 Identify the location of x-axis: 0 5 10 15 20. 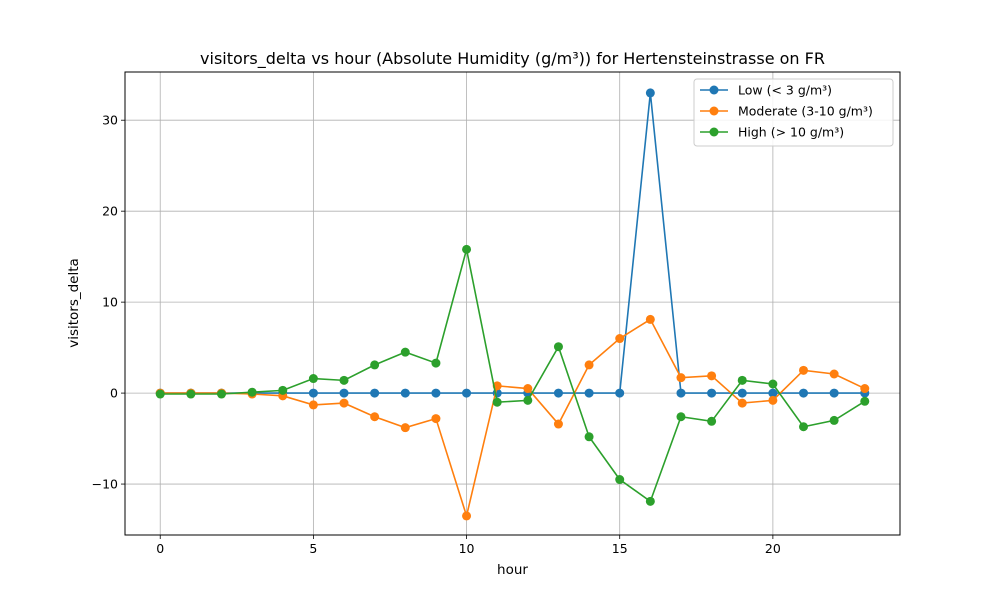
(468, 545).